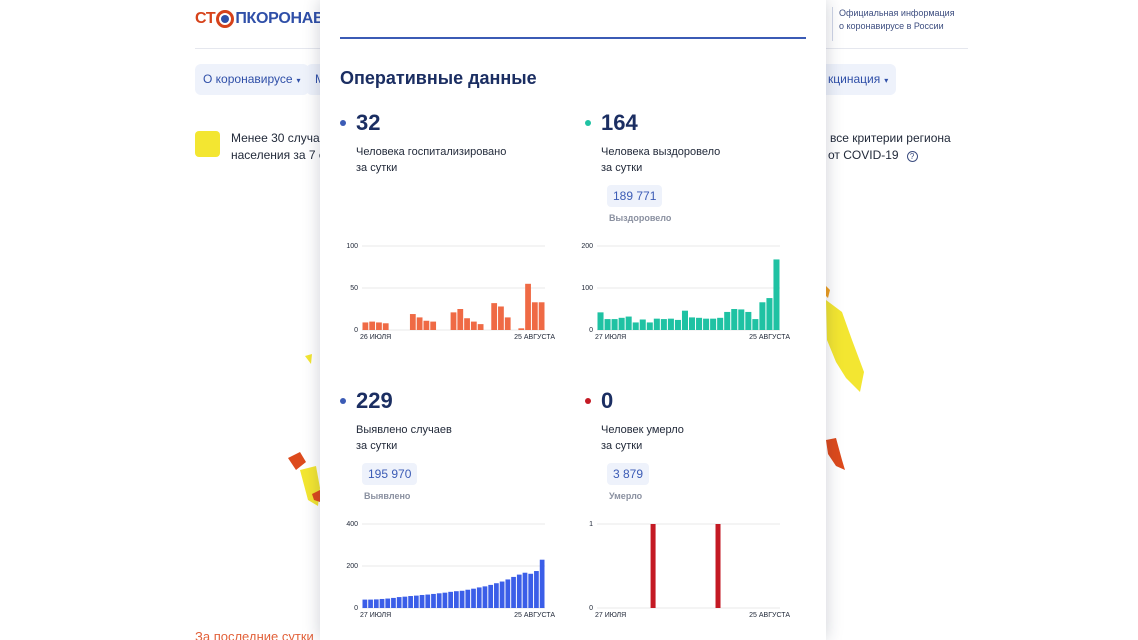 This screenshot has width=1138, height=640. What do you see at coordinates (686, 160) in the screenshot?
I see `recovered-description: Человека выздоровело за сутки` at bounding box center [686, 160].